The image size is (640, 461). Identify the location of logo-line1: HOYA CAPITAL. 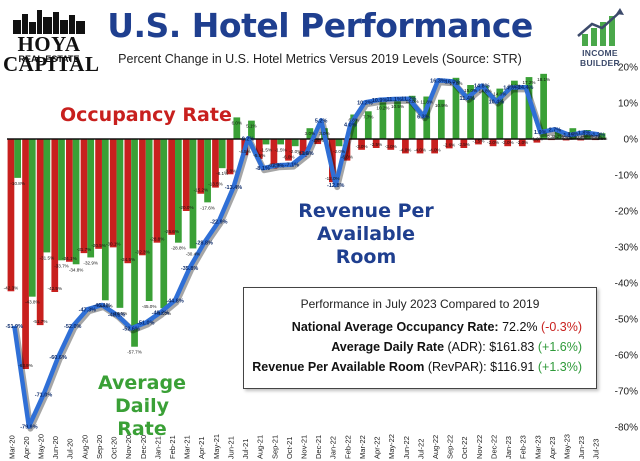
(51, 54).